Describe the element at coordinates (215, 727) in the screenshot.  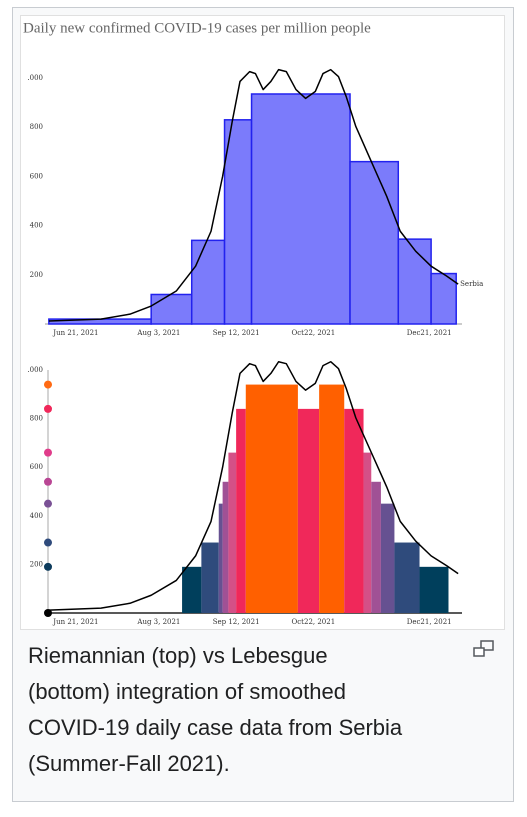
I see `caption-line: COVID-19 daily case data from Serbia` at that location.